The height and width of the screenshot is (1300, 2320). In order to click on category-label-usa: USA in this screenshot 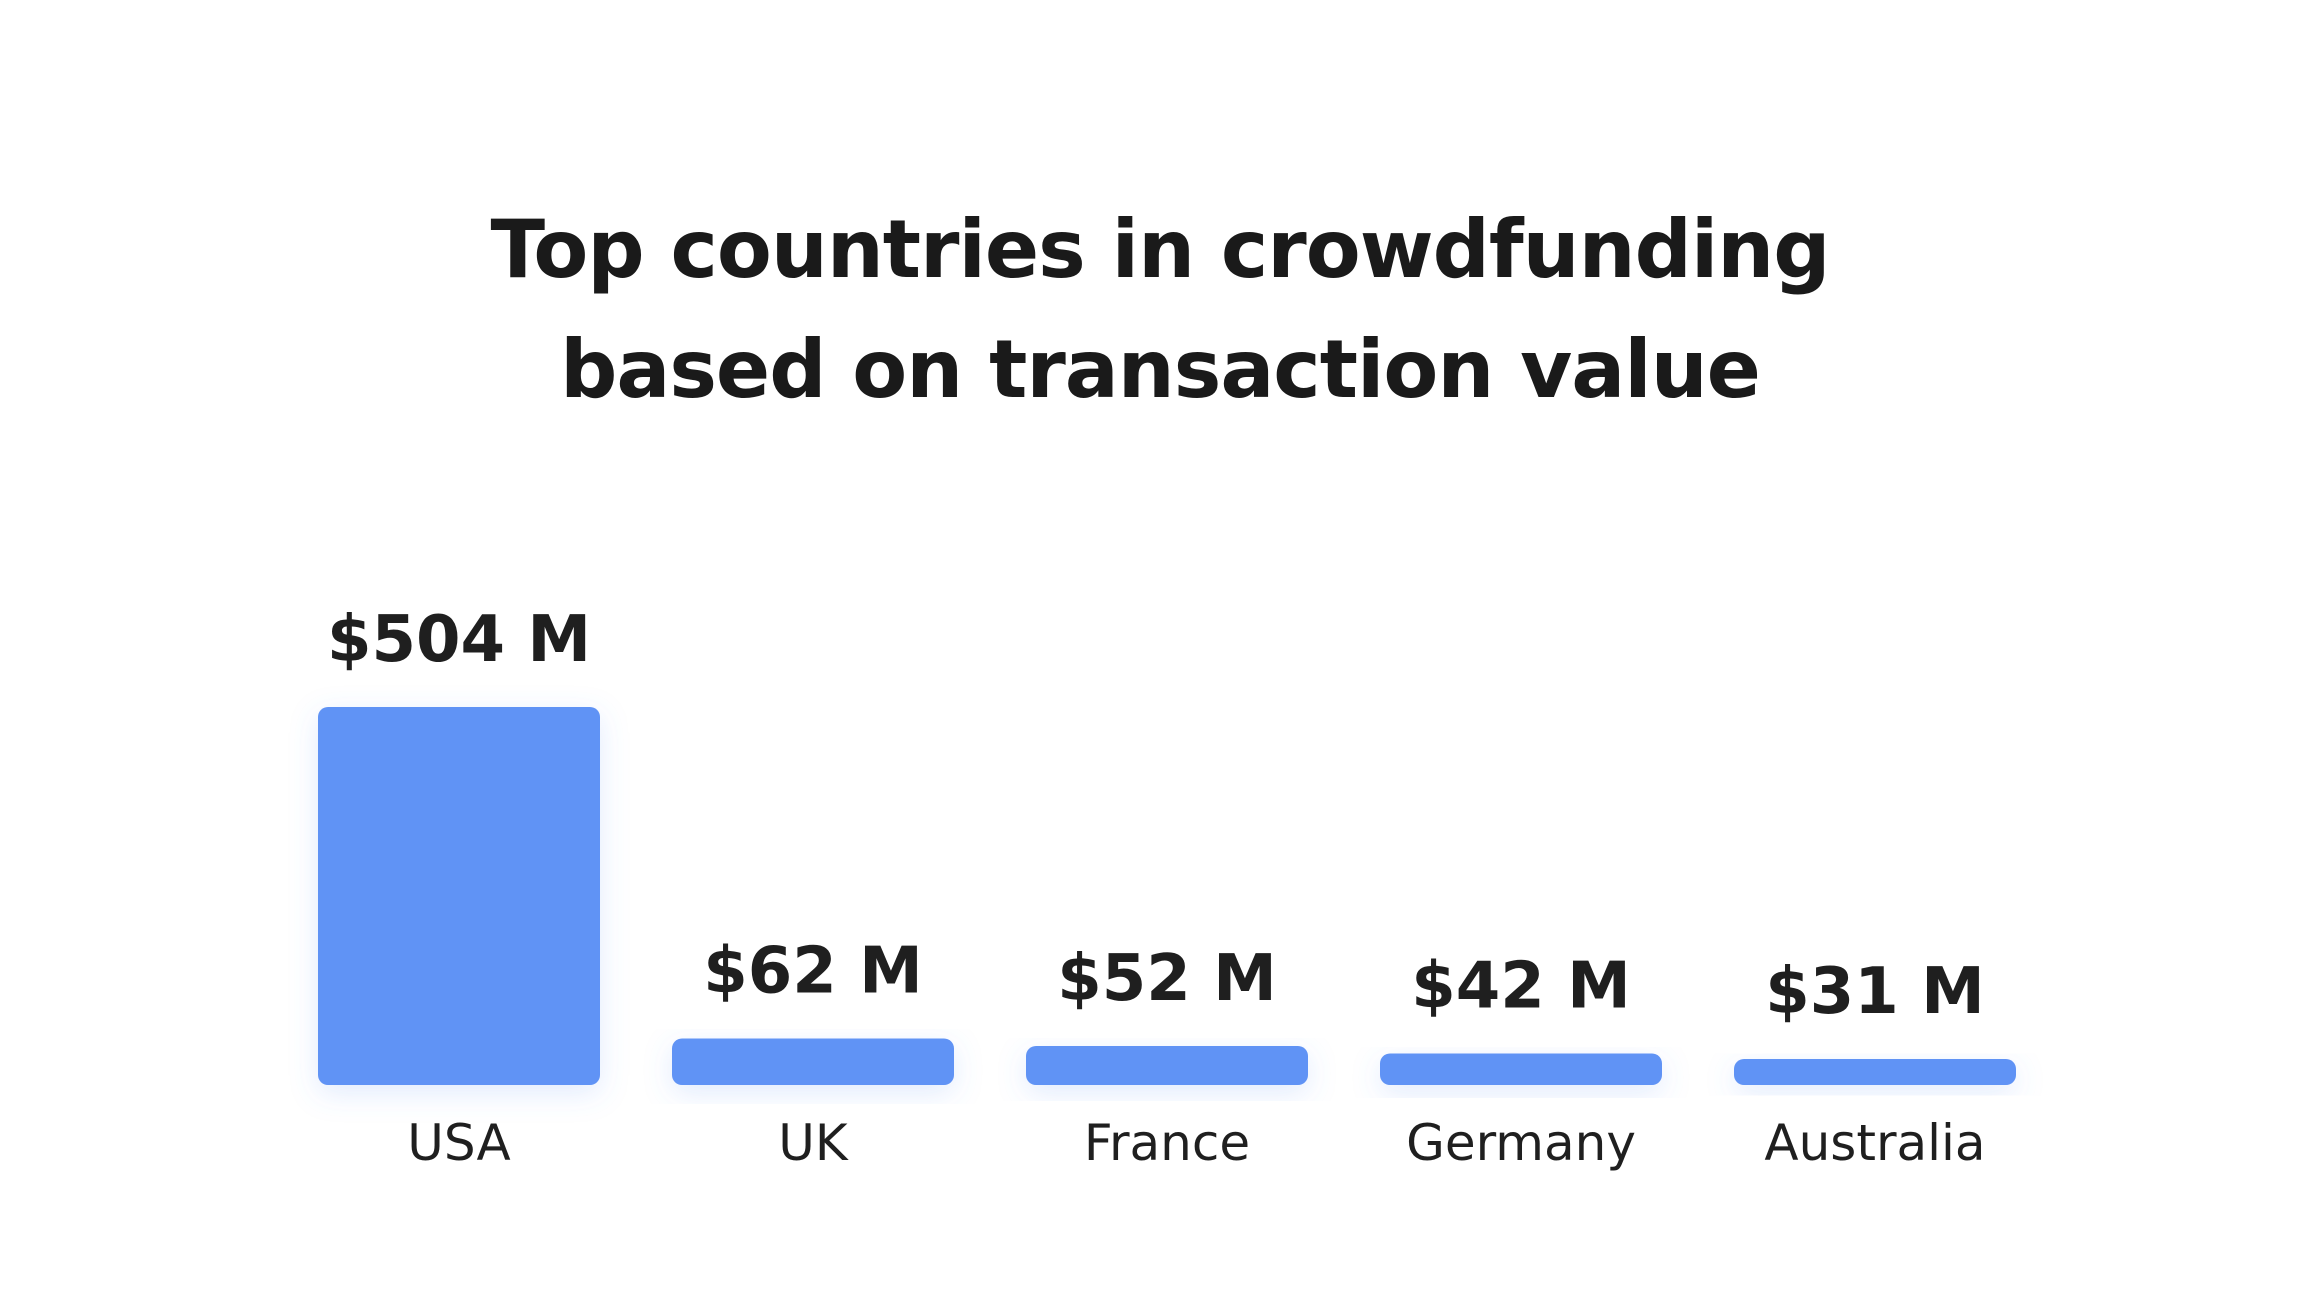, I will do `click(458, 1143)`.